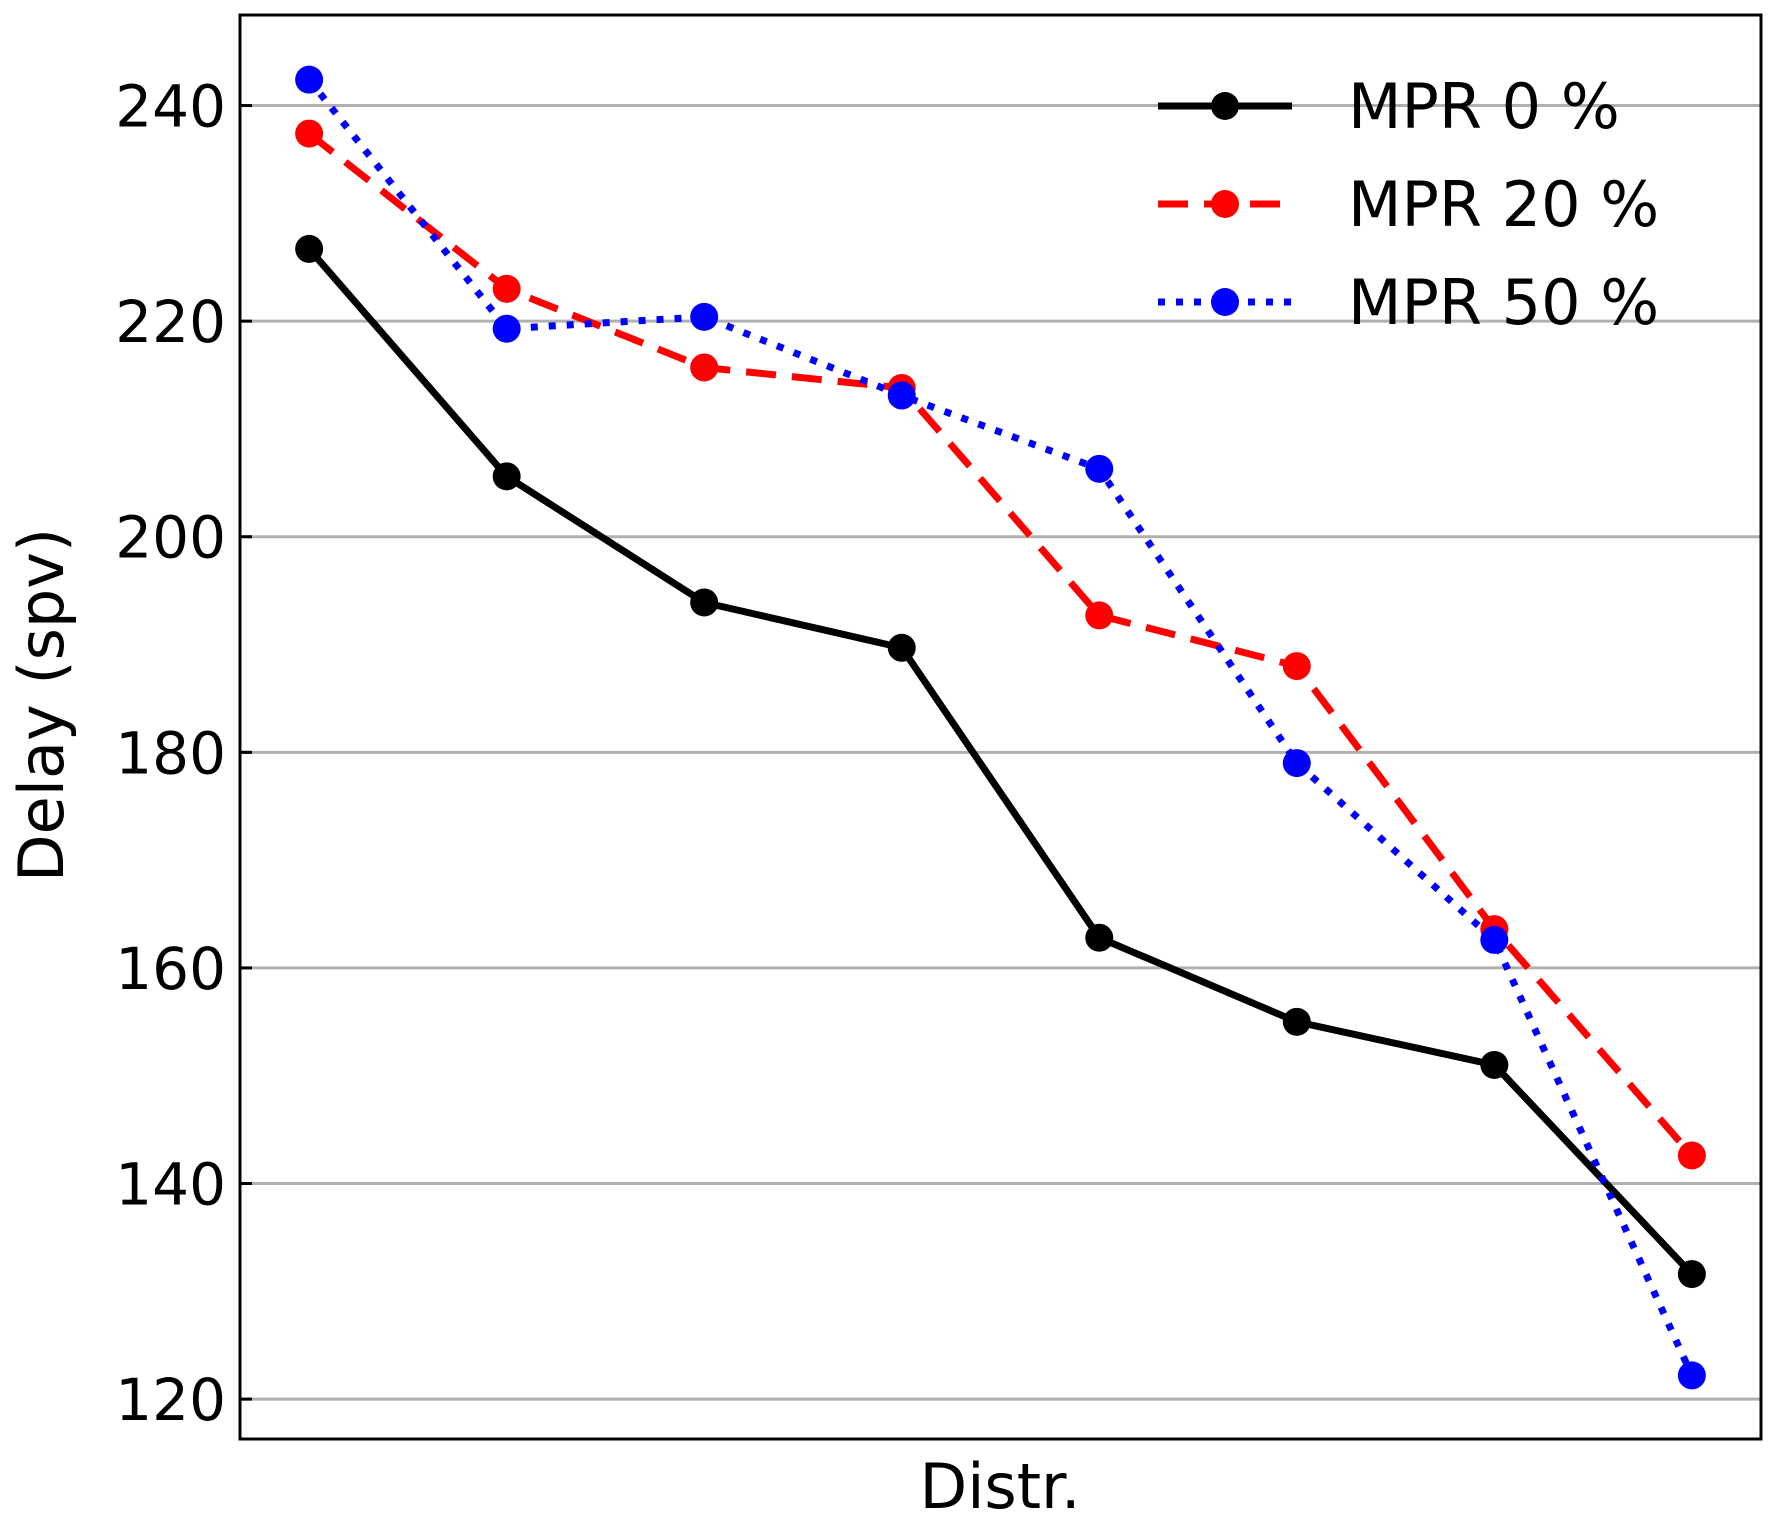 This screenshot has height=1536, width=1775. I want to click on y-tick-label: 240, so click(170, 107).